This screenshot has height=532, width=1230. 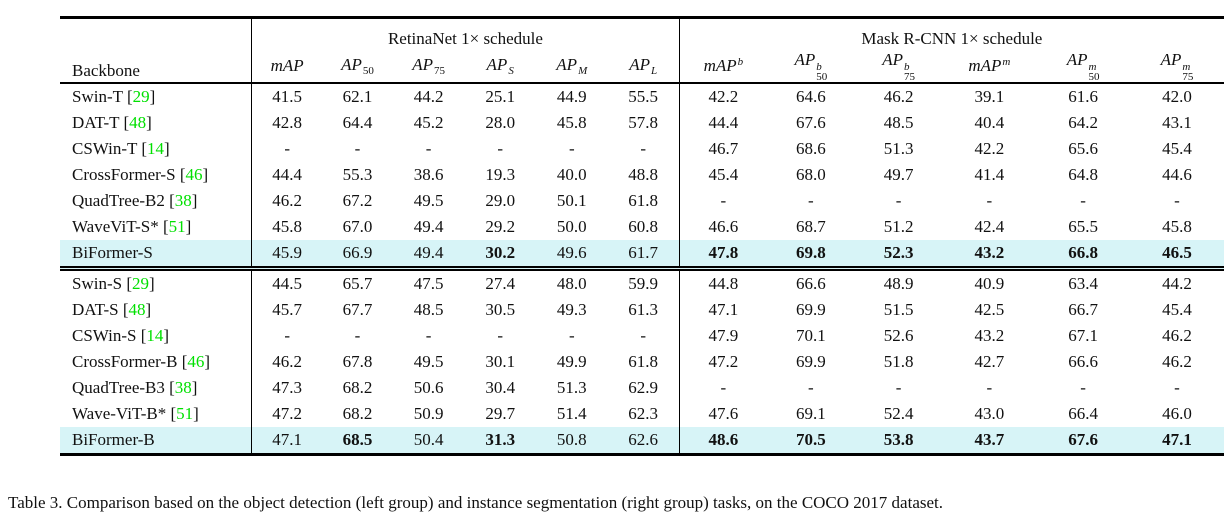 What do you see at coordinates (287, 310) in the screenshot?
I see `metric-value: 45.7` at bounding box center [287, 310].